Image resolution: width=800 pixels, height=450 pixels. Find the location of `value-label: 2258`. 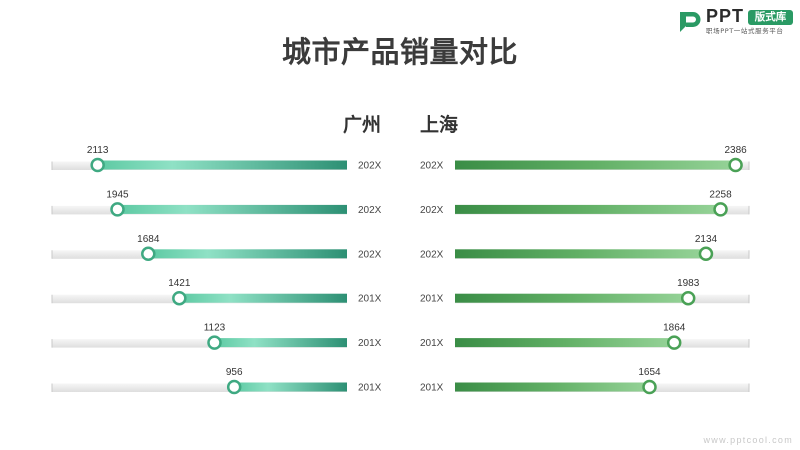

value-label: 2258 is located at coordinates (720, 194).